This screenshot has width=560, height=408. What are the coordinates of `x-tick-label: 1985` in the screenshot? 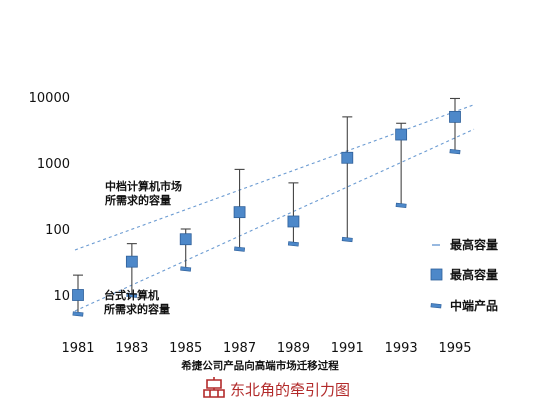 It's located at (185, 348).